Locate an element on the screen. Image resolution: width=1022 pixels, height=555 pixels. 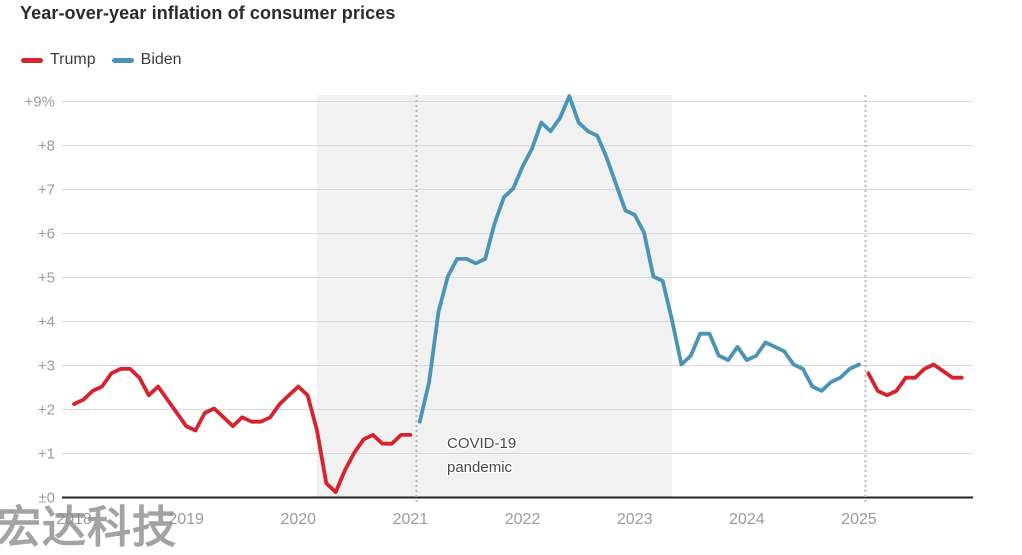
watermark: 宏达科技 is located at coordinates (88, 527).